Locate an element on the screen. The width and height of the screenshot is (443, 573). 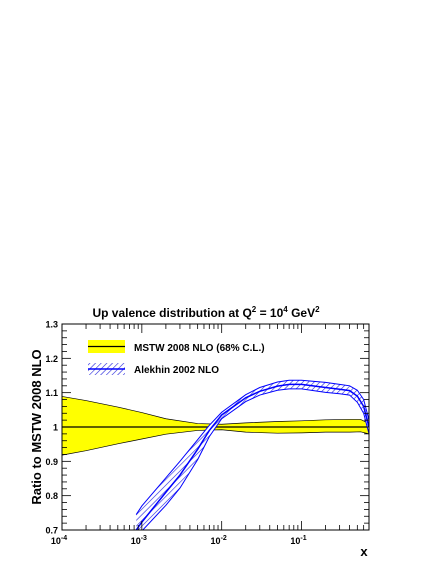
legend-label-mstw: MSTW 2008 NLO (68% C.L.) is located at coordinates (199, 348).